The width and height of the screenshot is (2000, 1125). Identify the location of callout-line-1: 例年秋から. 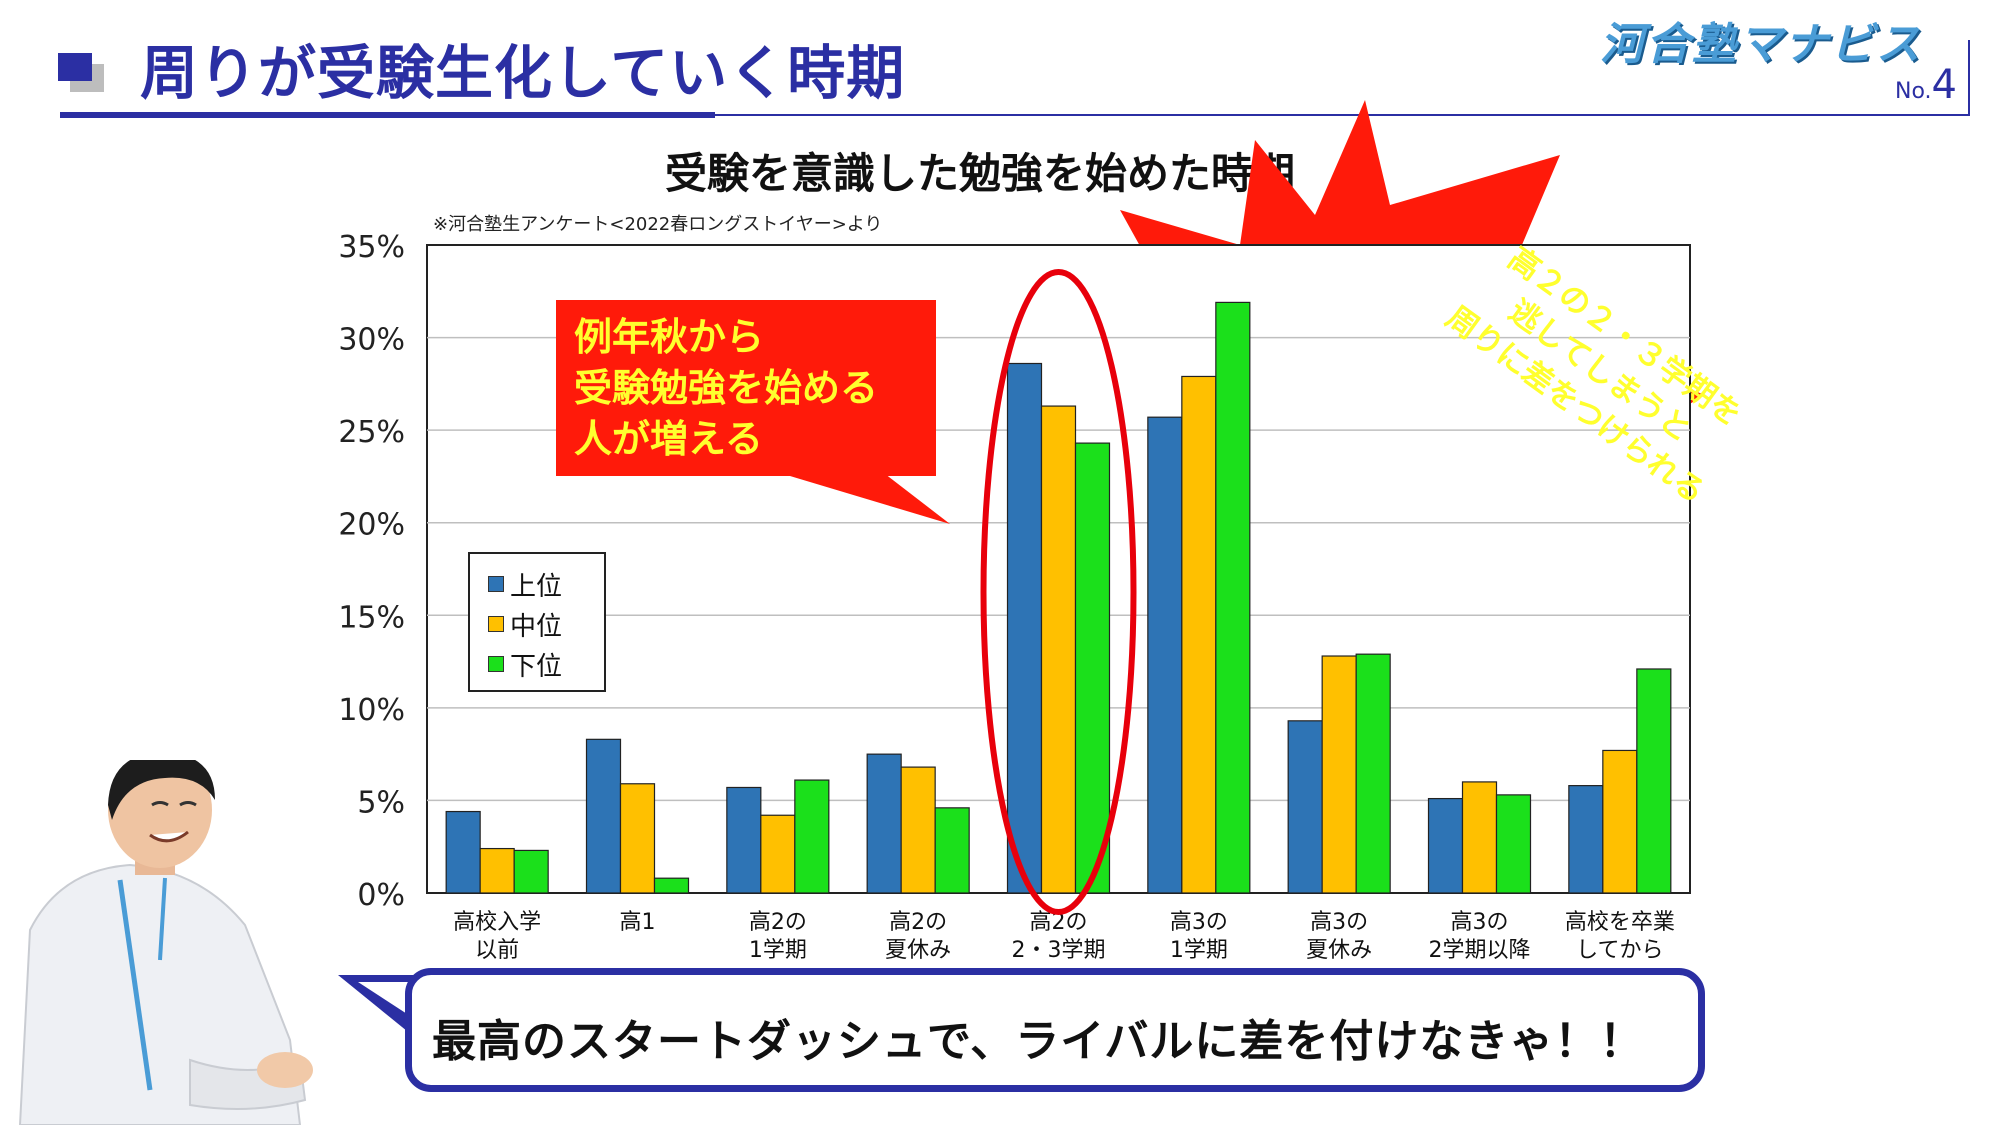
(669, 337).